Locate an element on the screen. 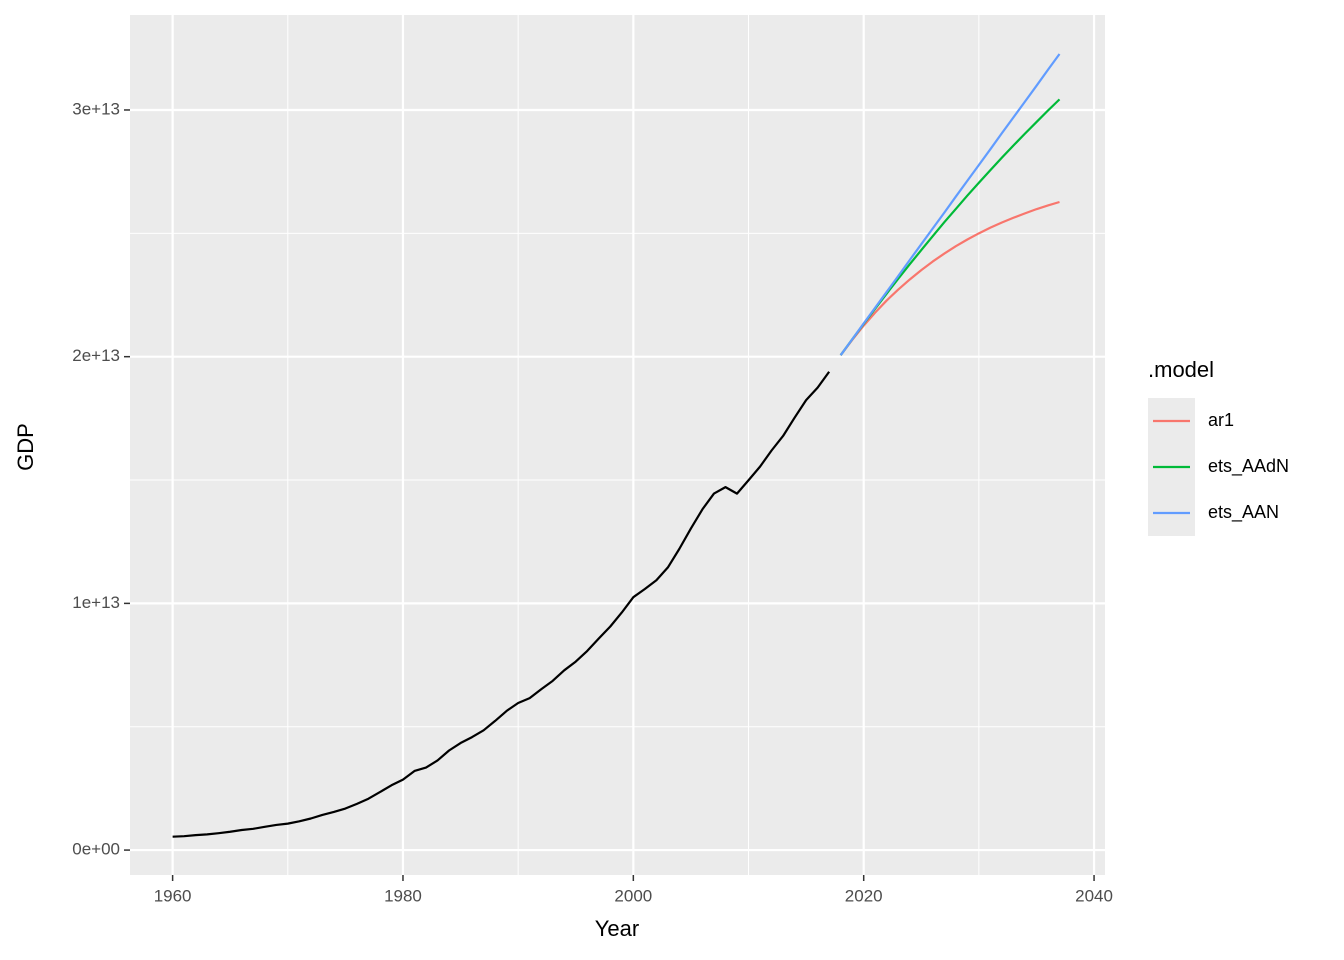 Image resolution: width=1344 pixels, height=960 pixels. legend-label: ar1 is located at coordinates (1221, 420).